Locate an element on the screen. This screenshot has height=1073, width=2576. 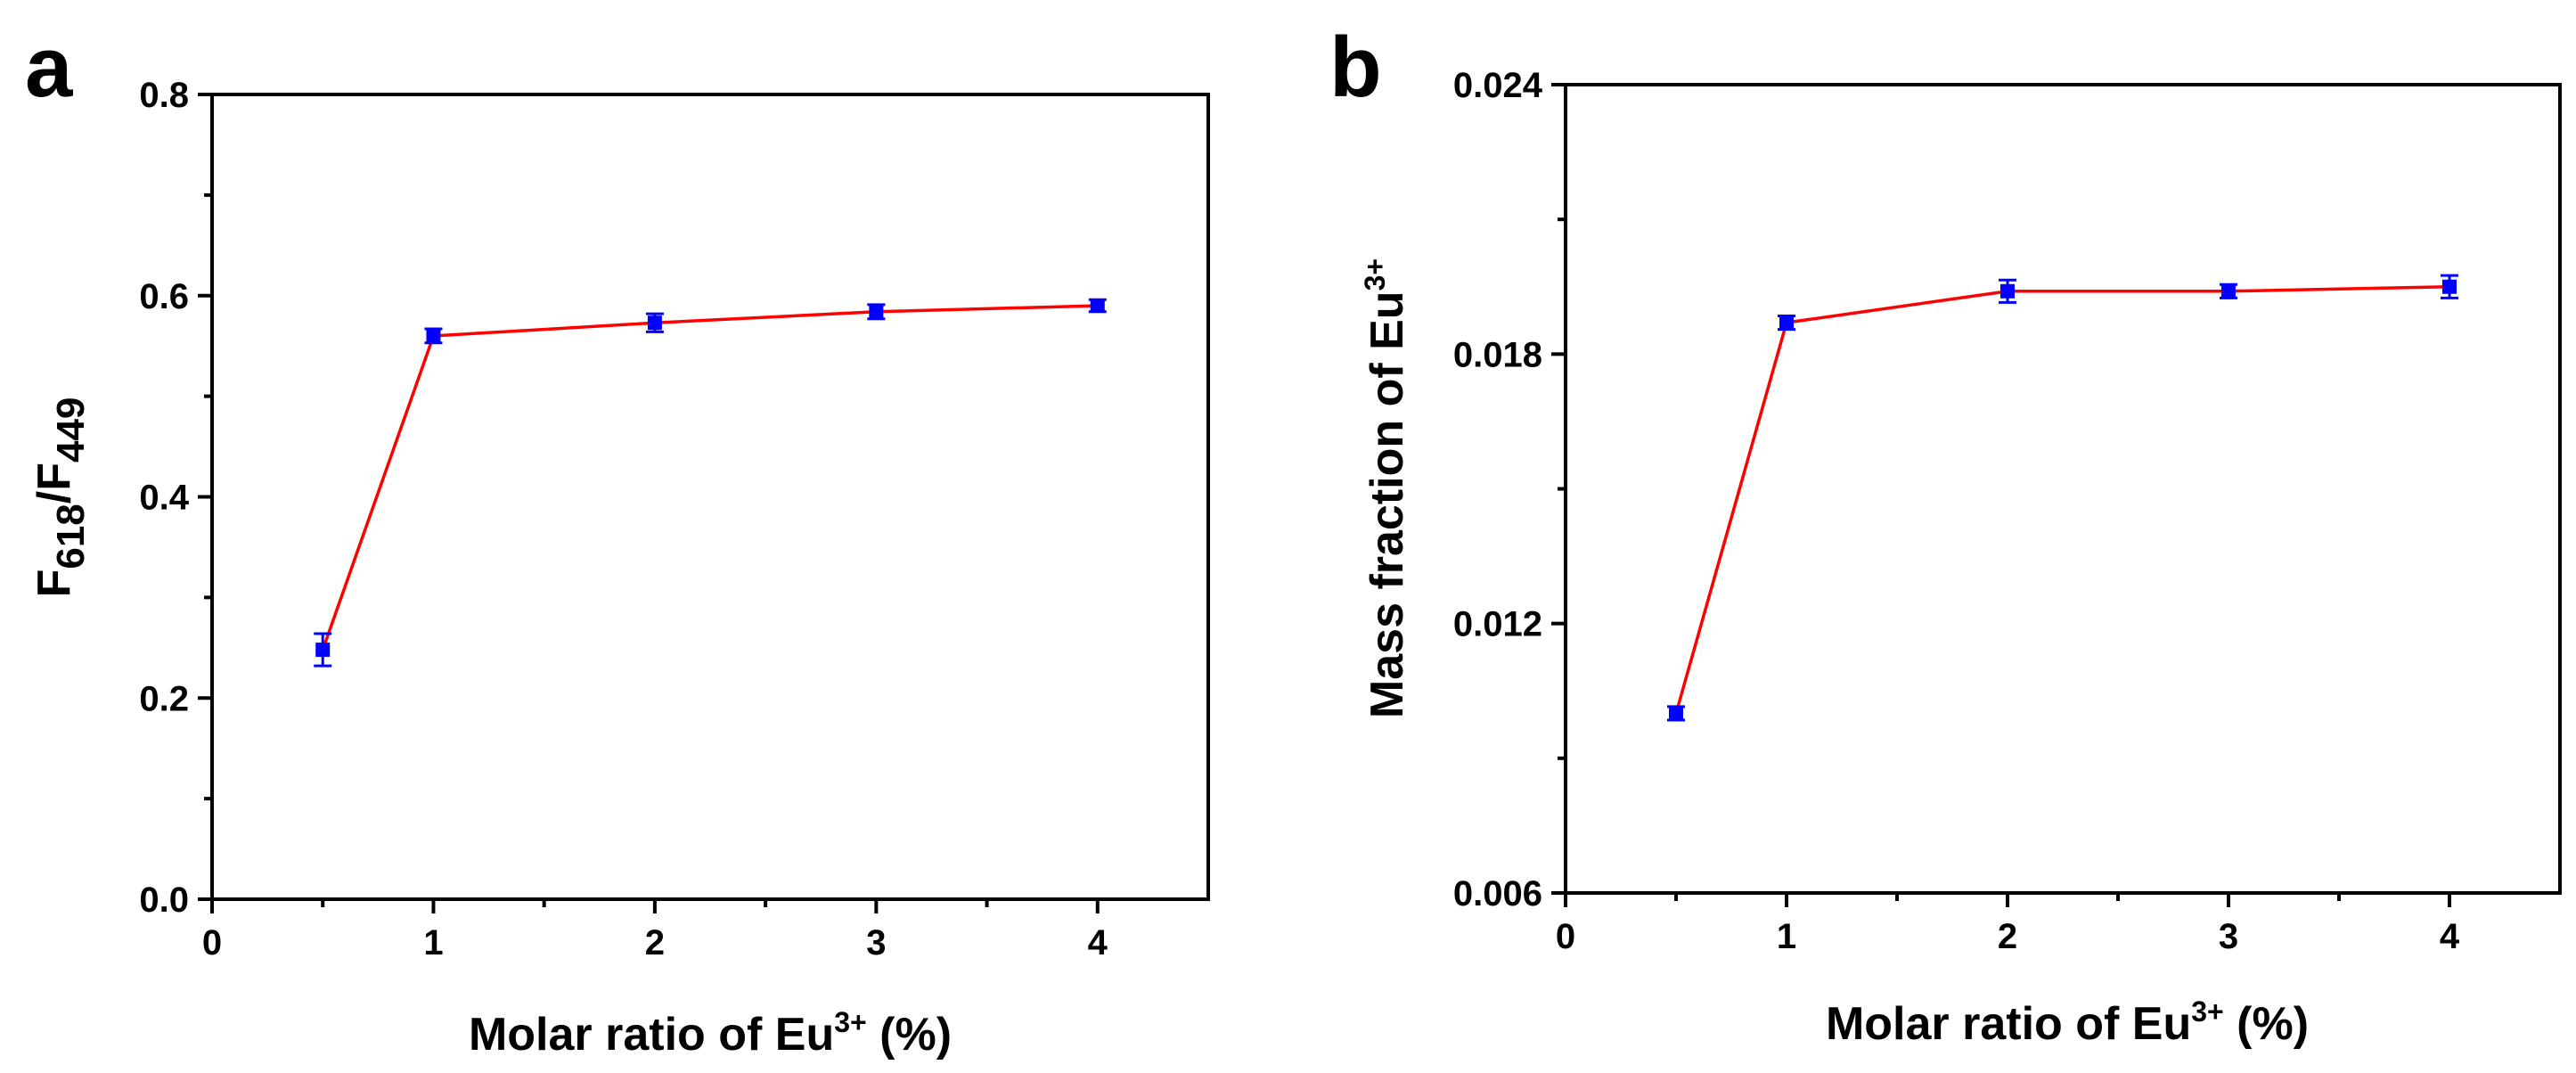
panel-b-y-tick-labels: 0.006 0.012 0.018 0.024 is located at coordinates (1498, 490).